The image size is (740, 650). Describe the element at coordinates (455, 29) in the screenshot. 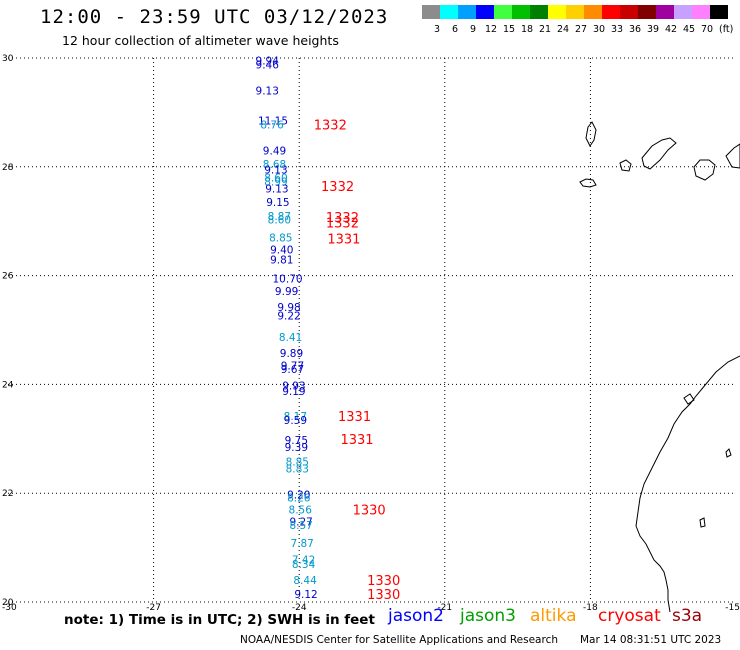

I see `colorbar-label: 6` at that location.